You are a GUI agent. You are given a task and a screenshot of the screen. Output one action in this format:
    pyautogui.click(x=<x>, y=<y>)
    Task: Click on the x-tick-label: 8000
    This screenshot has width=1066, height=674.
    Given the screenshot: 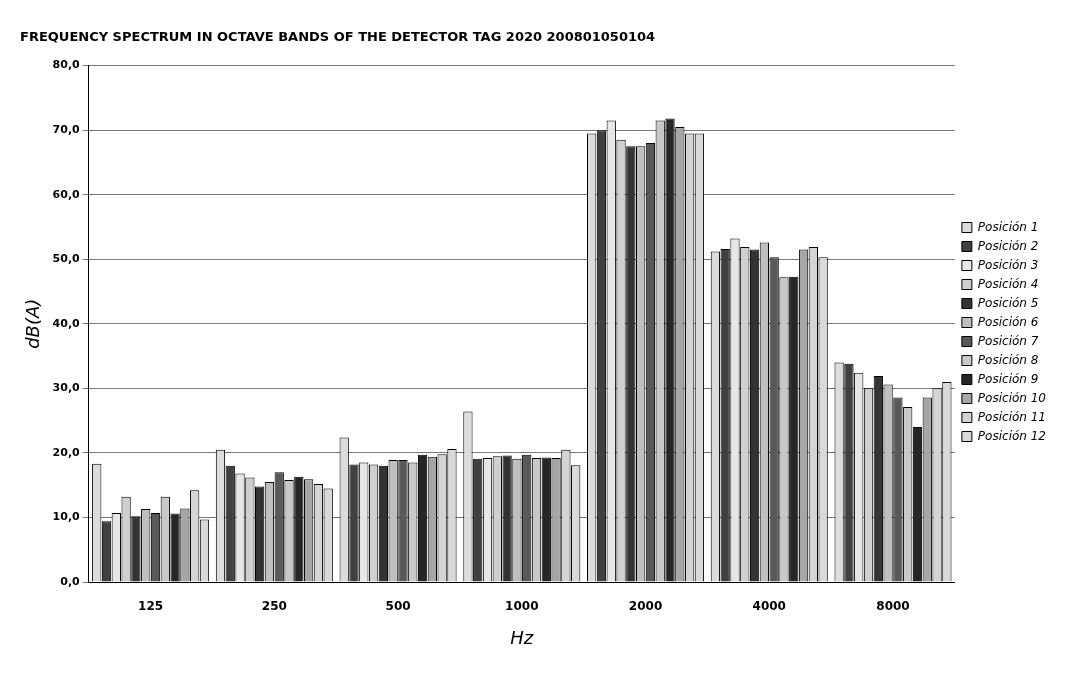 What is the action you would take?
    pyautogui.click(x=893, y=606)
    